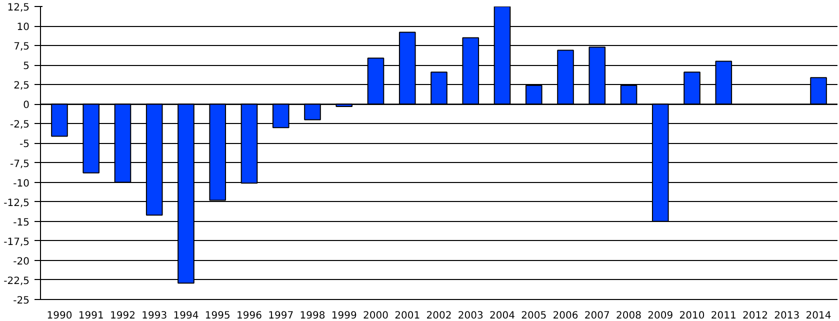 The height and width of the screenshot is (321, 839). What do you see at coordinates (755, 315) in the screenshot?
I see `x-tick-label: 2012` at bounding box center [755, 315].